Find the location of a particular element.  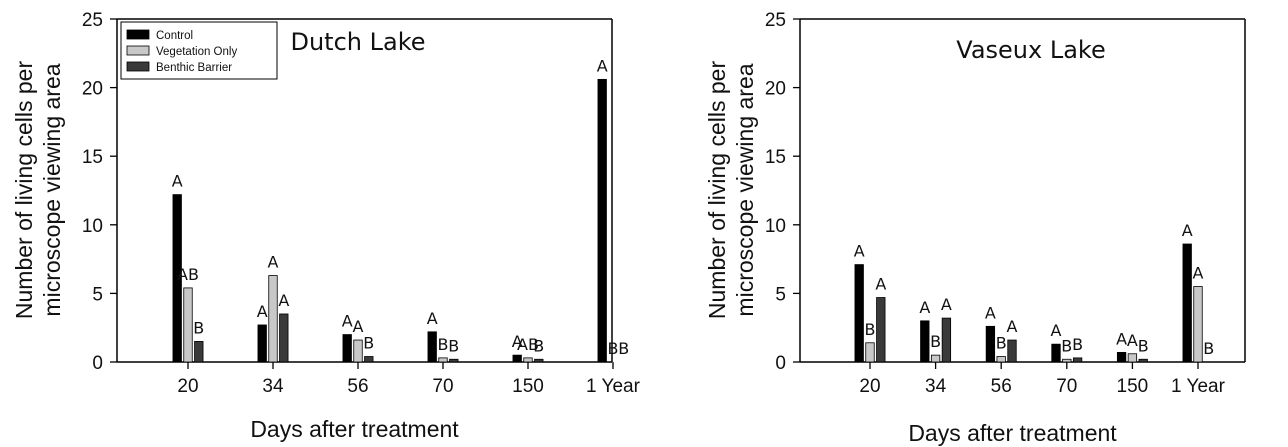

x-tick-label: 70 is located at coordinates (442, 386).